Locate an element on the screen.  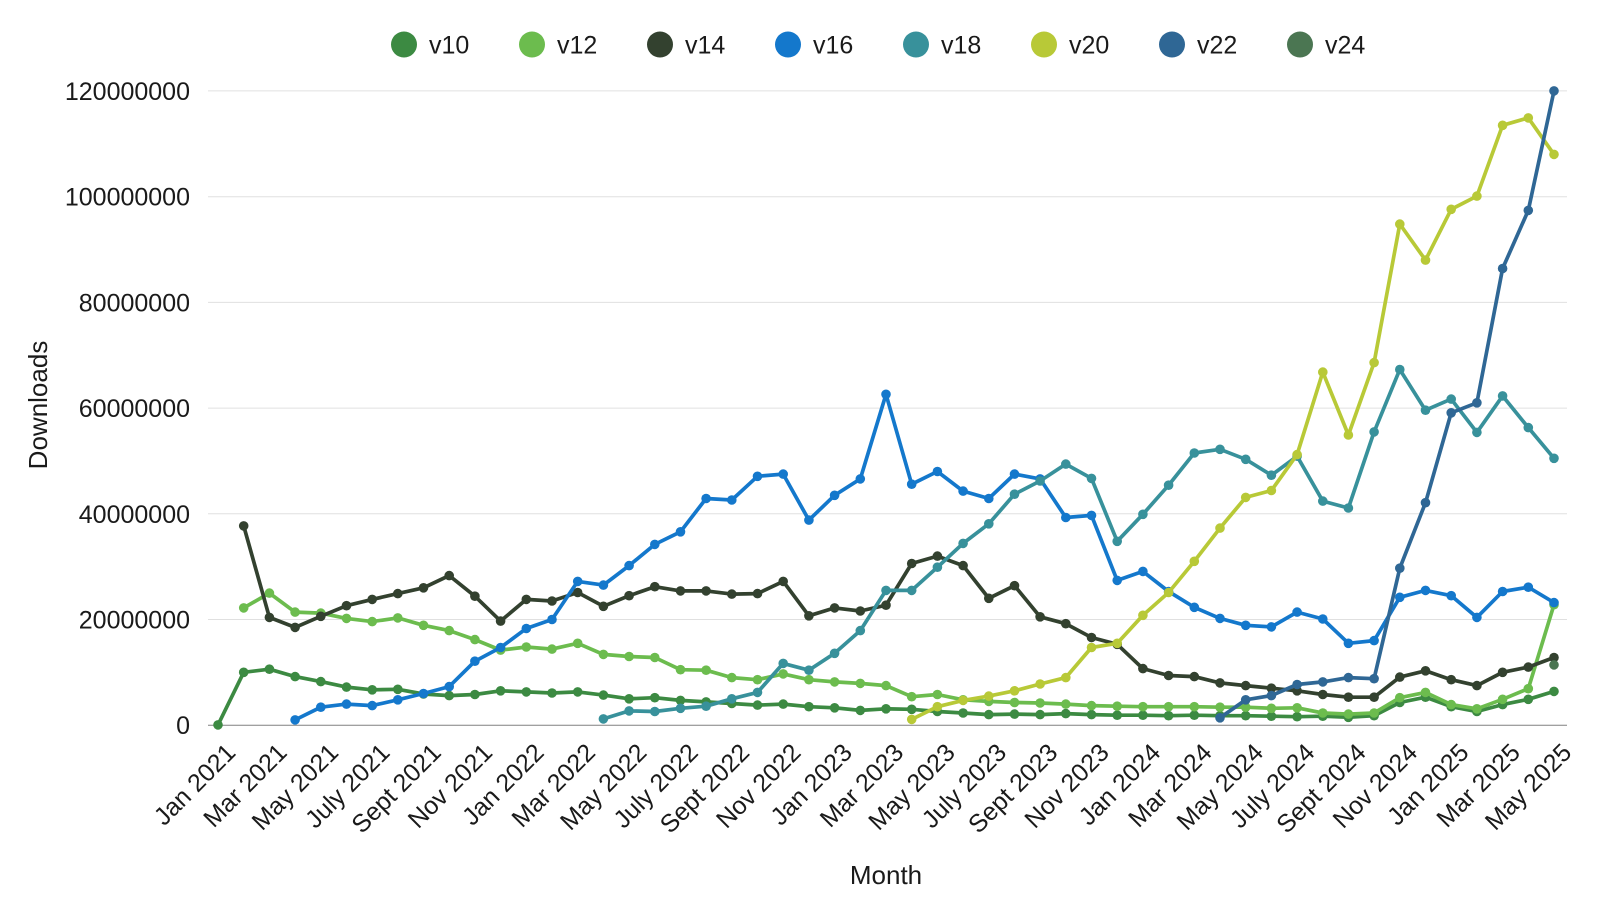
svg-text: v18 is located at coordinates (961, 46).